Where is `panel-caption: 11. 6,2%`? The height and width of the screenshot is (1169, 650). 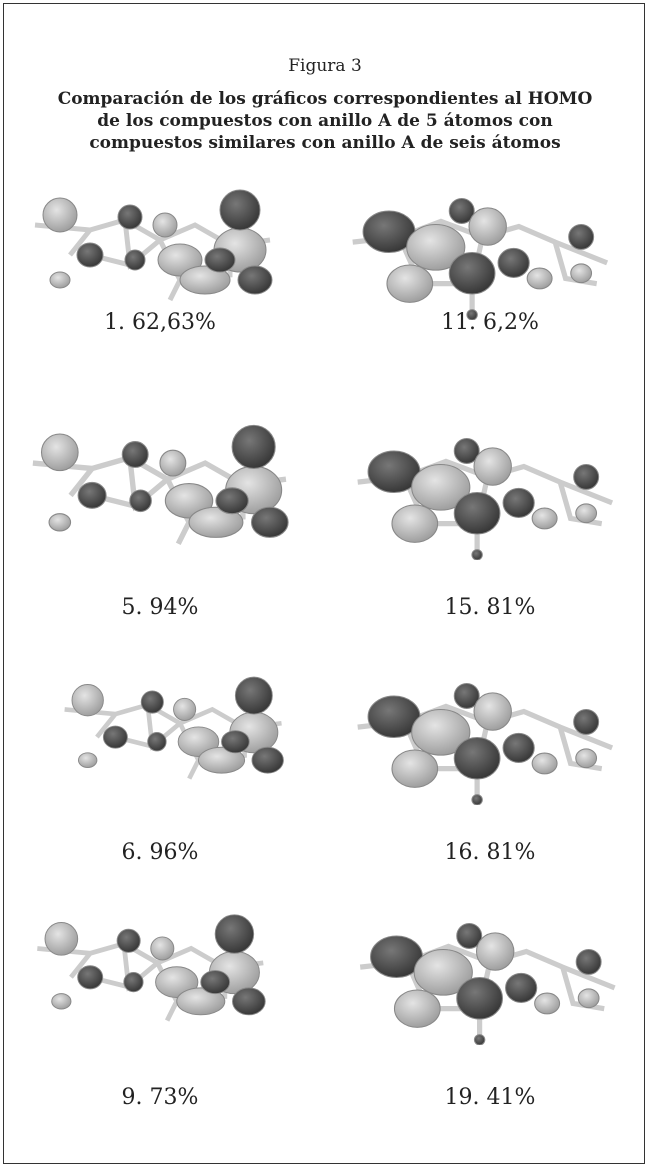 panel-caption: 11. 6,2% is located at coordinates (490, 322).